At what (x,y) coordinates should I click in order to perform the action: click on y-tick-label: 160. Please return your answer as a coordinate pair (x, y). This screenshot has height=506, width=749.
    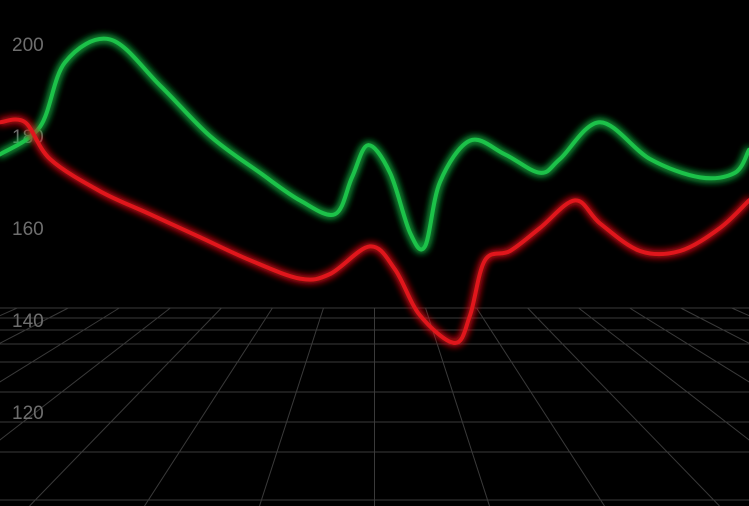
    Looking at the image, I should click on (28, 229).